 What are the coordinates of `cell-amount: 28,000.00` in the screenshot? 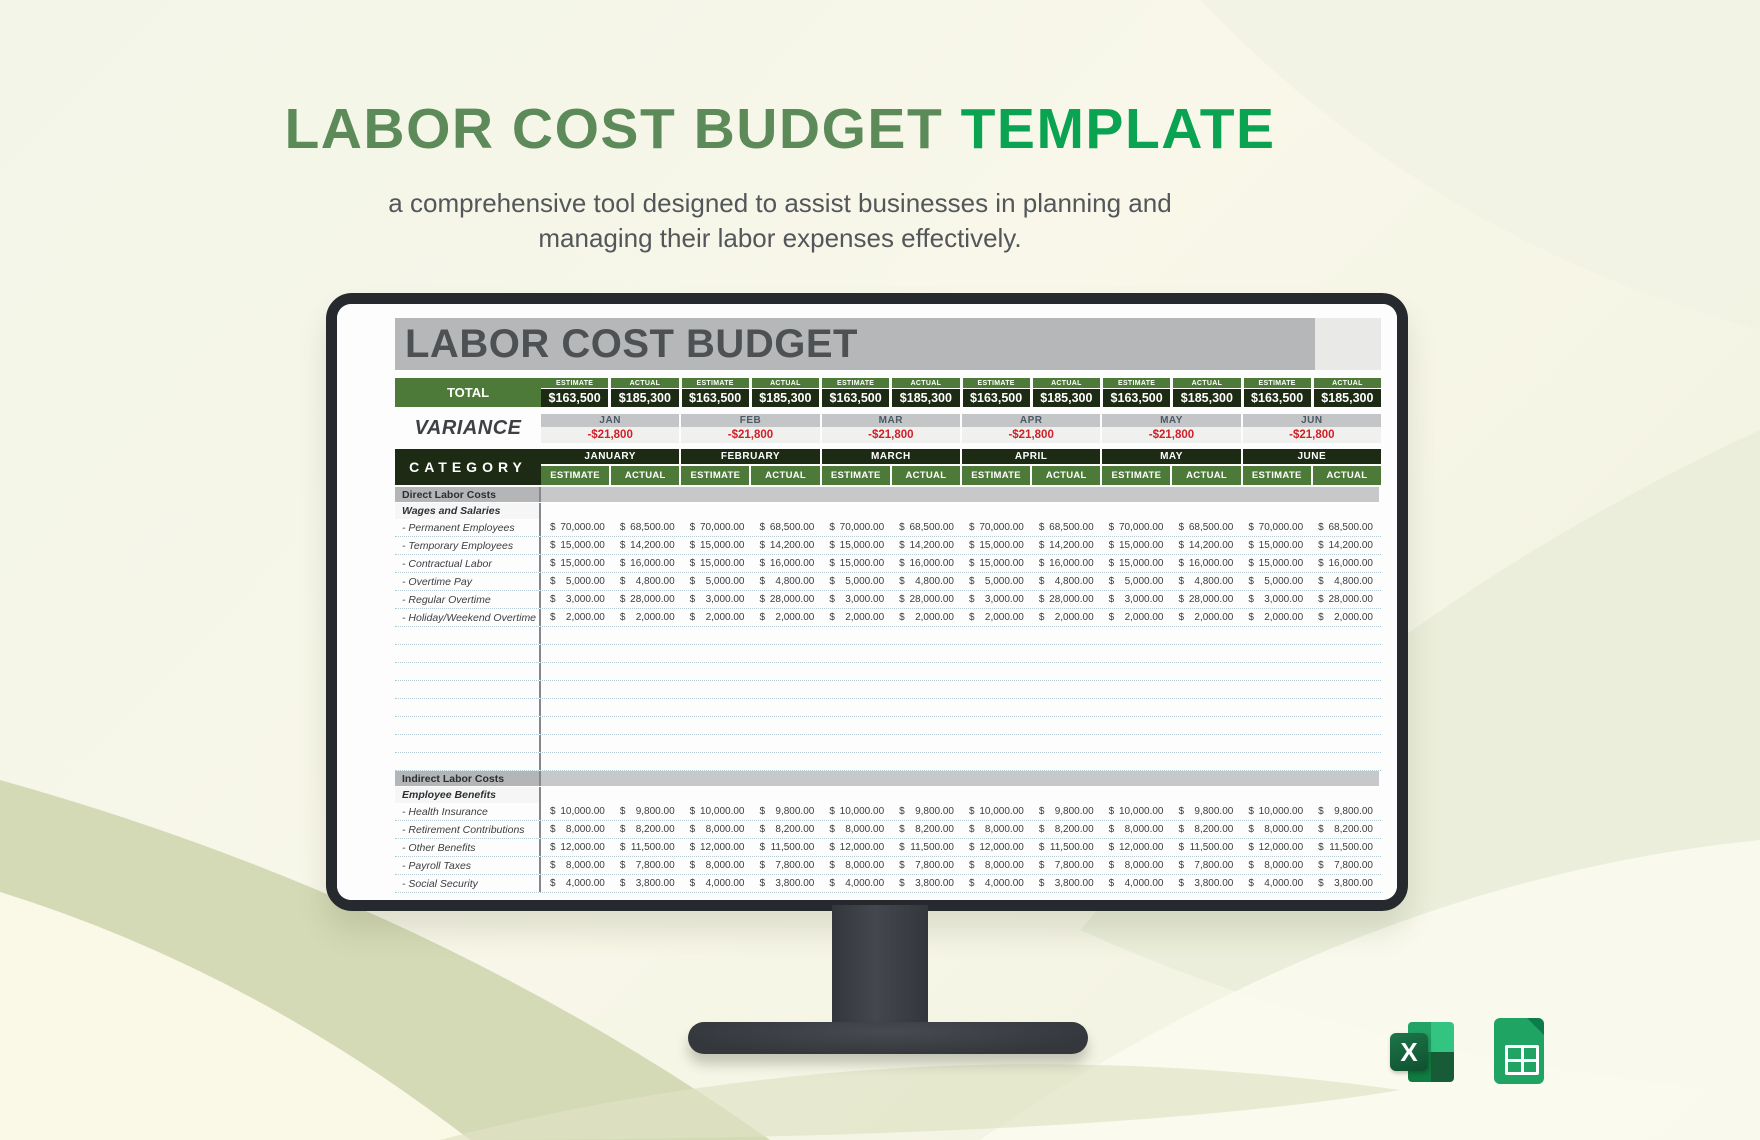 It's located at (1071, 599).